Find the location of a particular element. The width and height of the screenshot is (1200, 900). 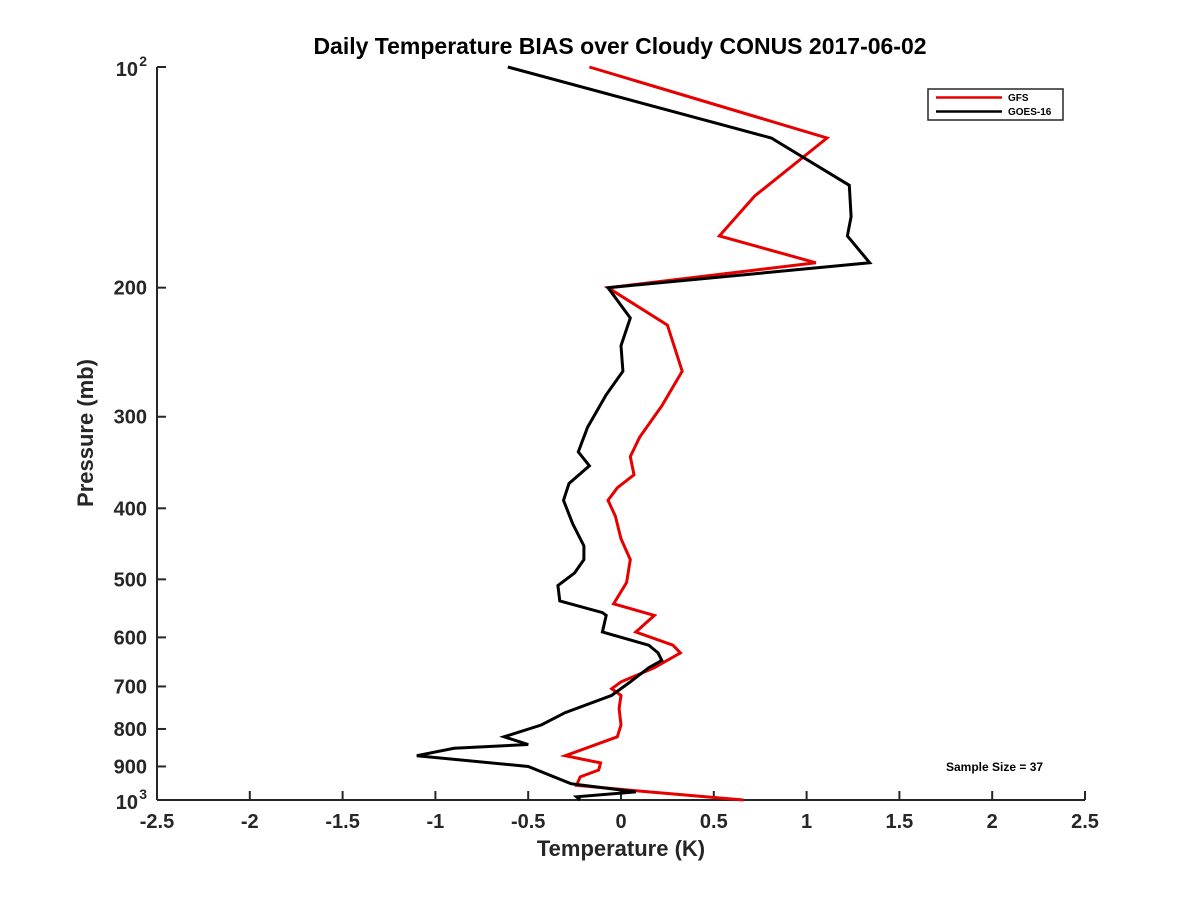

y-tick-label: 300 is located at coordinates (130, 418).